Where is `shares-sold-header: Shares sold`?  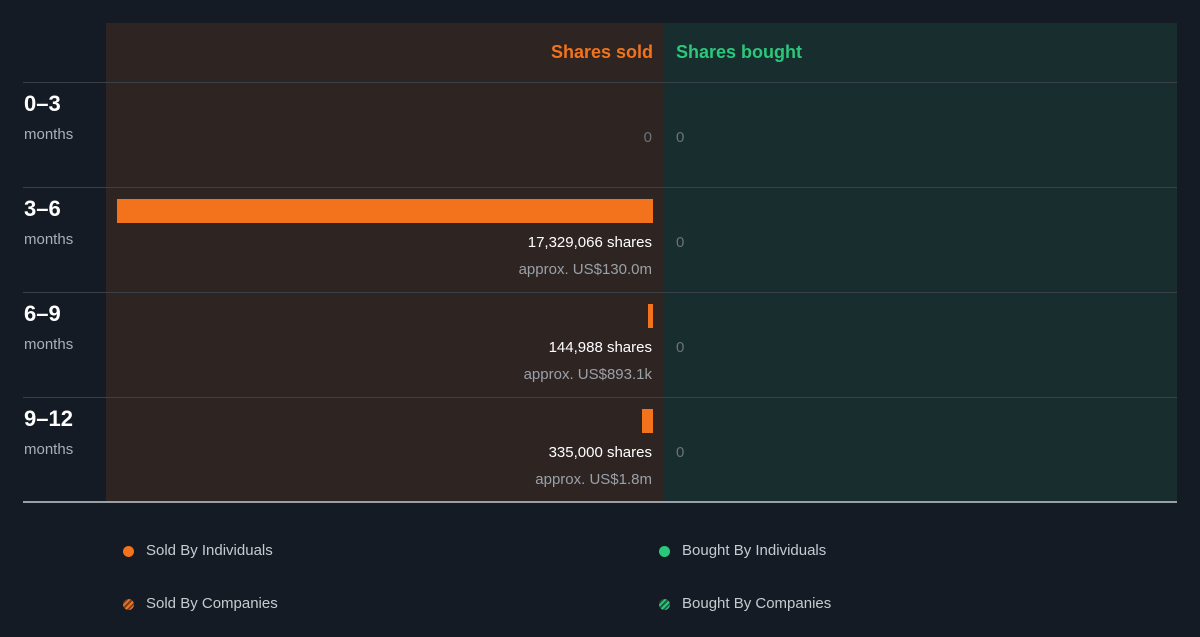
shares-sold-header: Shares sold is located at coordinates (601, 52).